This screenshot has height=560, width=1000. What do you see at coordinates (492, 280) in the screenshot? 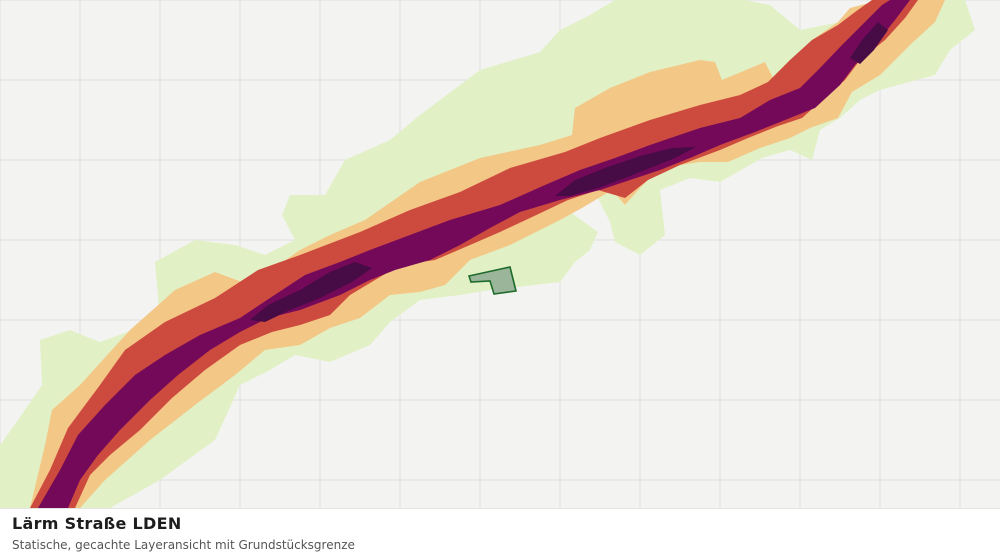
I see `property-parcel` at bounding box center [492, 280].